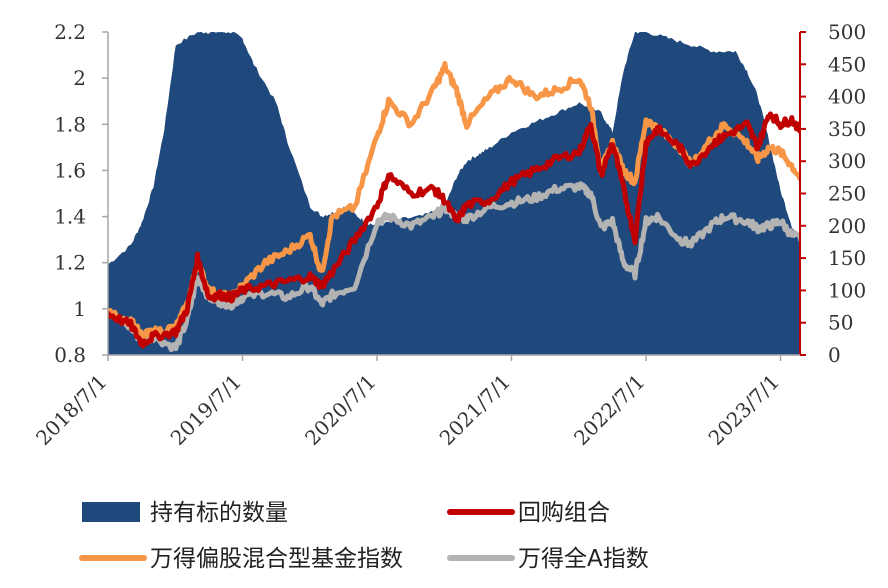  What do you see at coordinates (70, 217) in the screenshot?
I see `left-axis-tick-label: 1.4` at bounding box center [70, 217].